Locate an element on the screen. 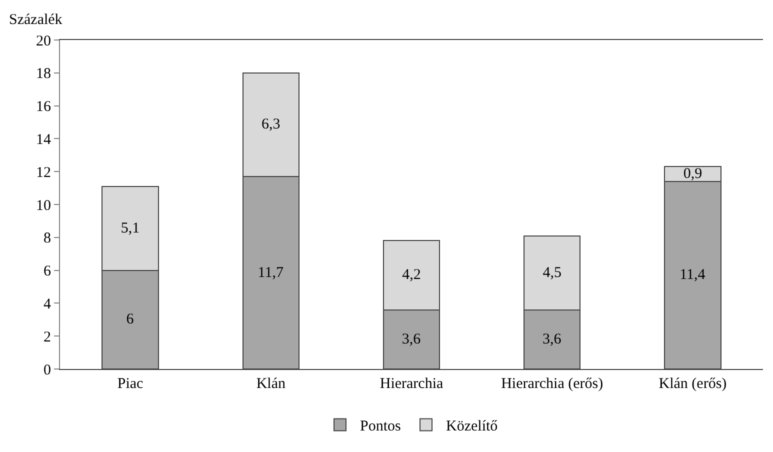  legend-label: Pontos is located at coordinates (381, 426).